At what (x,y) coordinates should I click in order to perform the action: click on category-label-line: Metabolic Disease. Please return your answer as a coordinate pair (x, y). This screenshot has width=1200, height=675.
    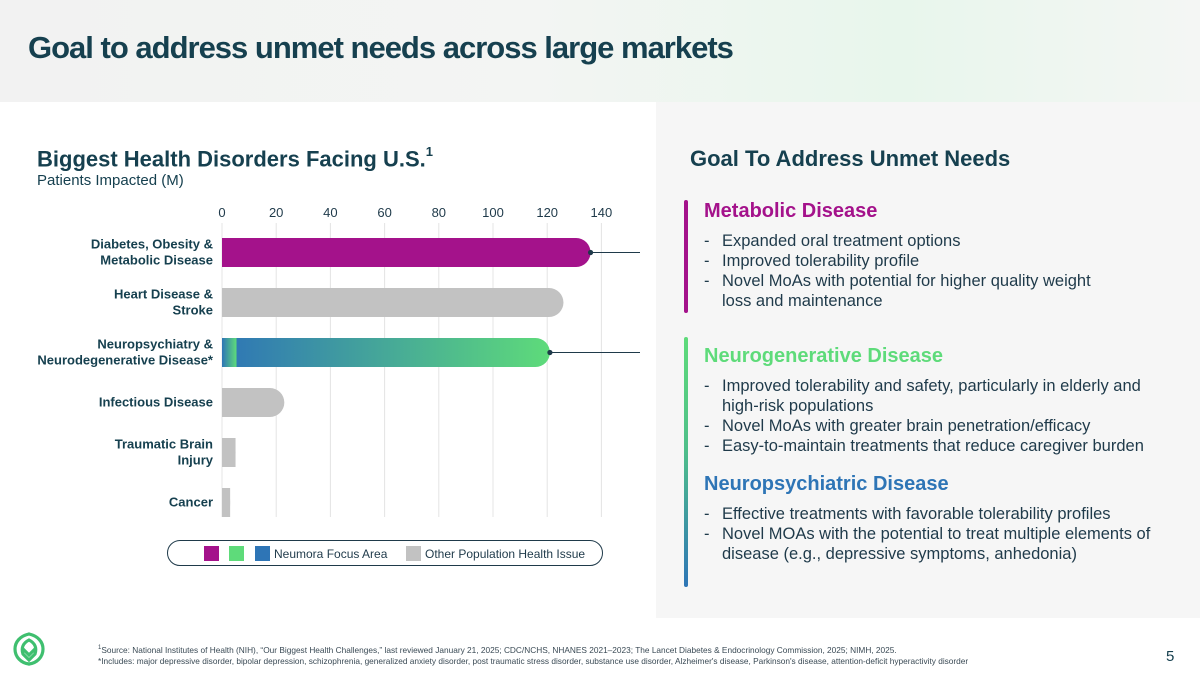
    Looking at the image, I should click on (156, 260).